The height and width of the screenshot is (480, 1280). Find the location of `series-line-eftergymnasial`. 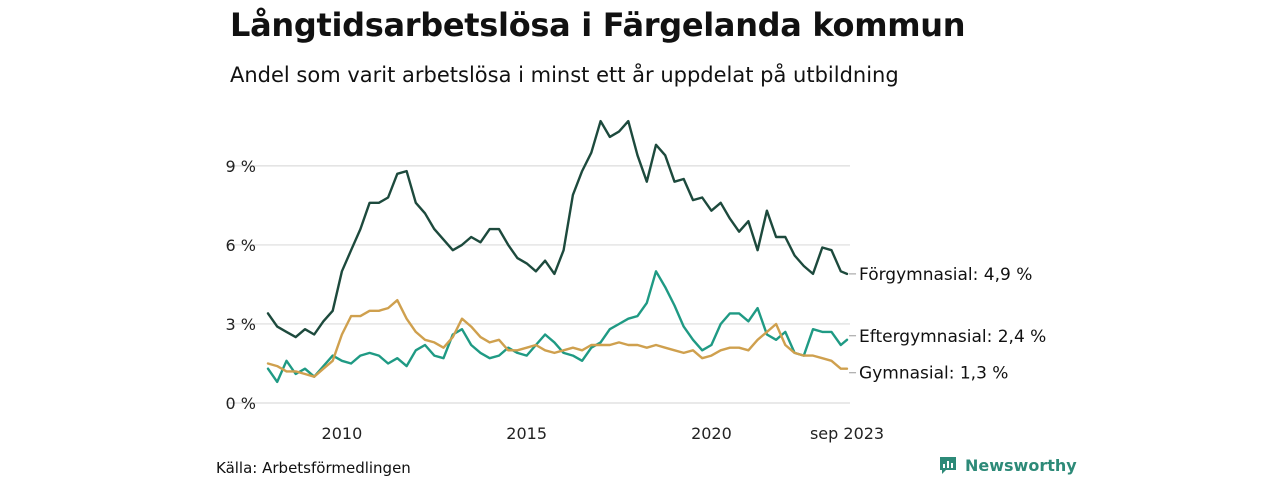

series-line-eftergymnasial is located at coordinates (557, 327).